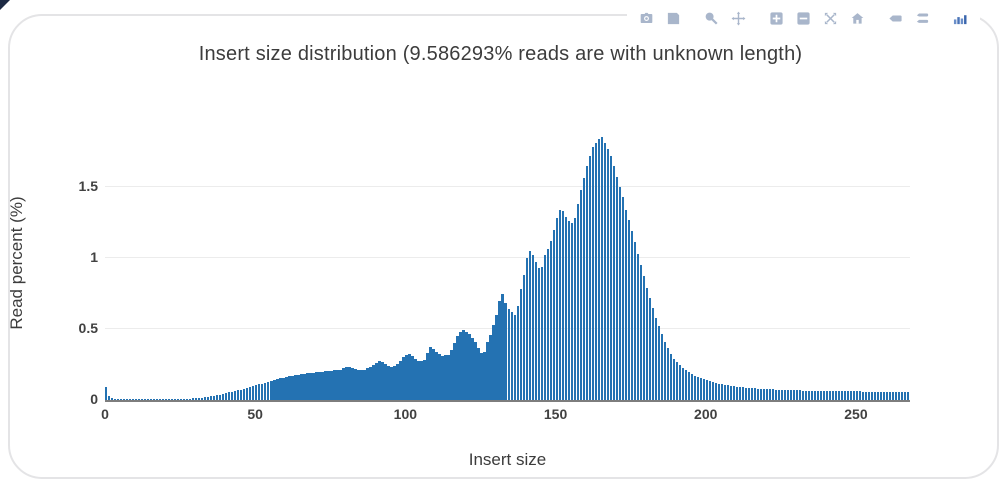 The image size is (1001, 503). Describe the element at coordinates (803, 18) in the screenshot. I see `zoom-out-icon` at that location.